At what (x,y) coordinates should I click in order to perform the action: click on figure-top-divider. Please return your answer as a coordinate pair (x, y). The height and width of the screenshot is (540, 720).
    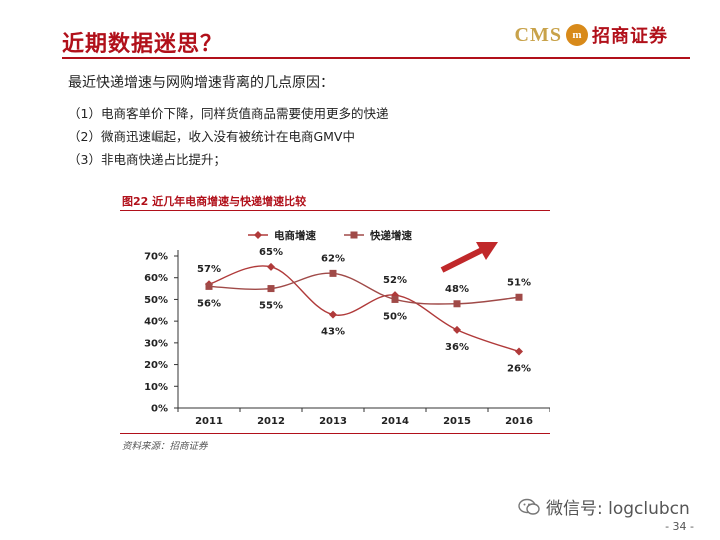
    Looking at the image, I should click on (335, 210).